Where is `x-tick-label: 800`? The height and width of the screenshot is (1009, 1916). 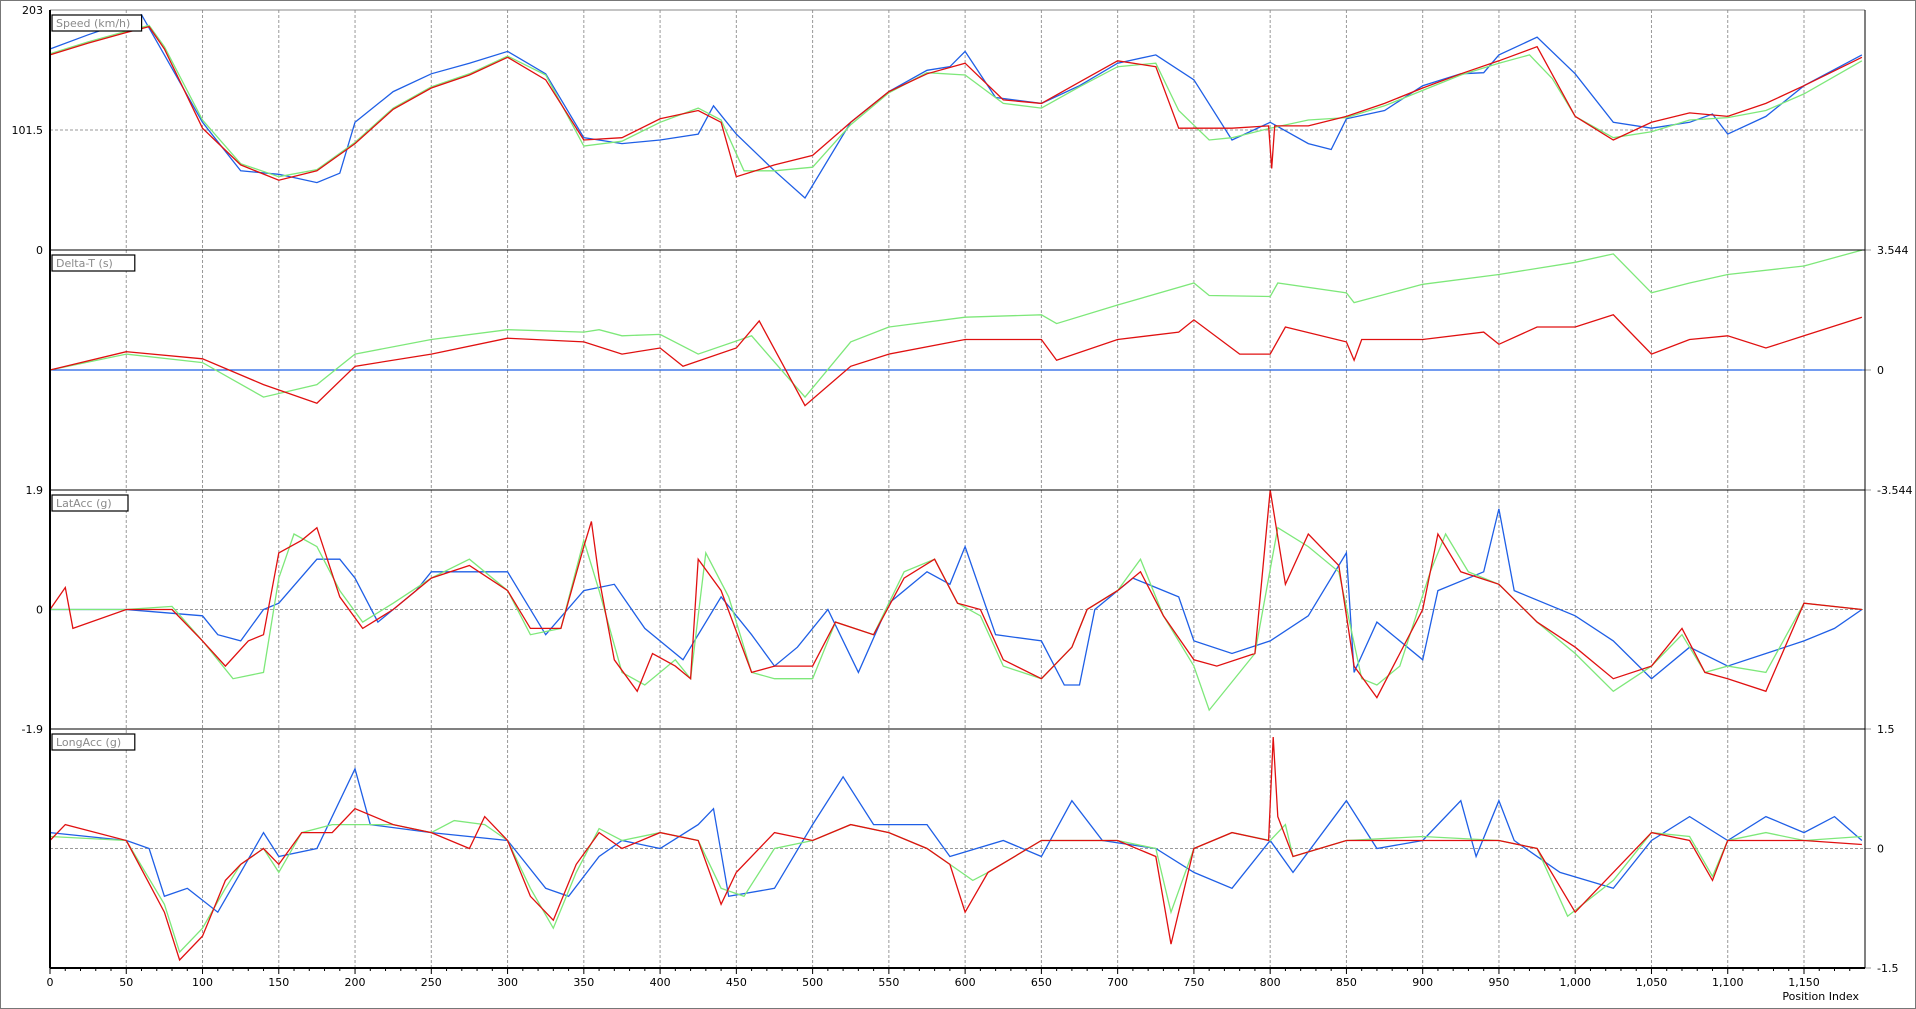
x-tick-label: 800 is located at coordinates (1270, 982).